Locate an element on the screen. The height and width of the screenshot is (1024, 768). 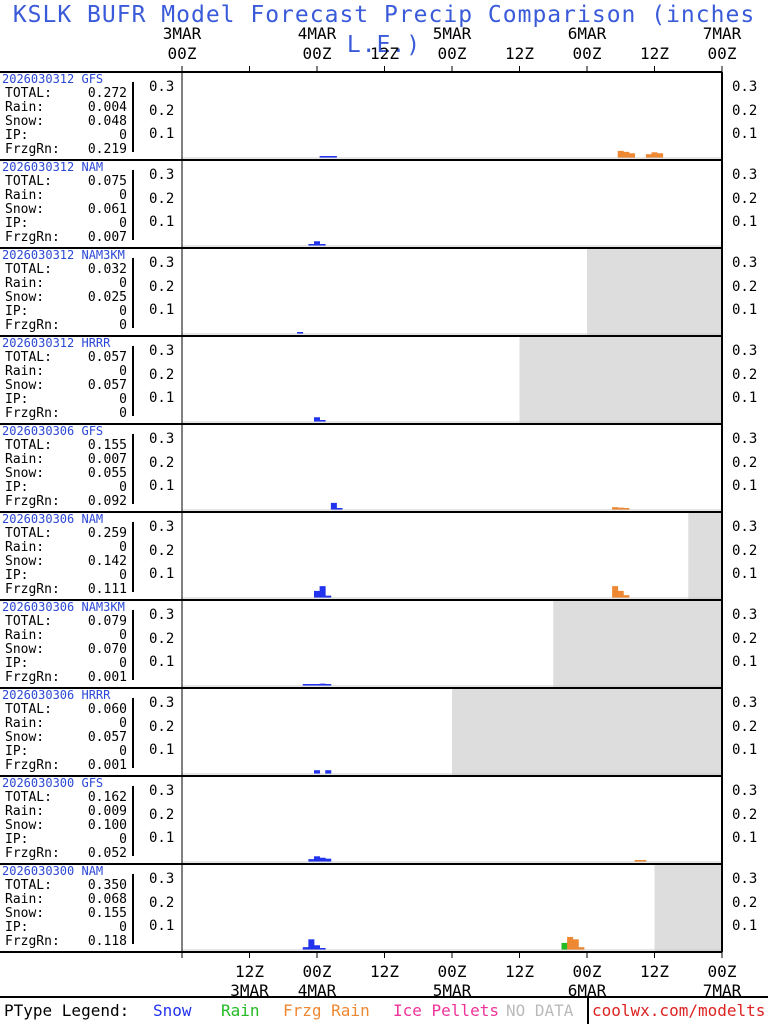
stat-value: 0.048 is located at coordinates (107, 121).